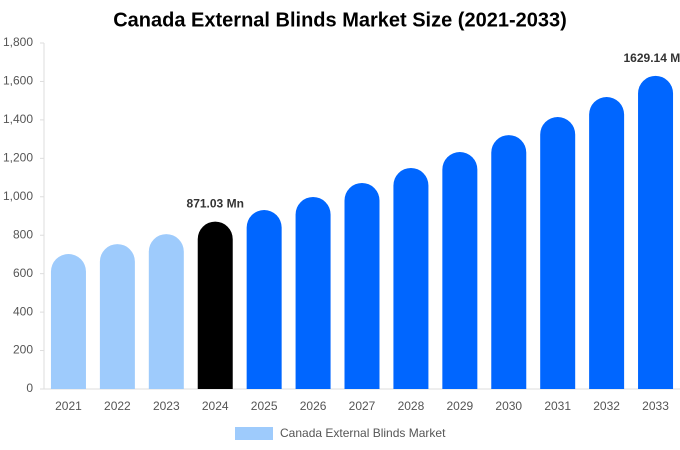  Describe the element at coordinates (557, 406) in the screenshot. I see `x-tick-label: 2031` at that location.